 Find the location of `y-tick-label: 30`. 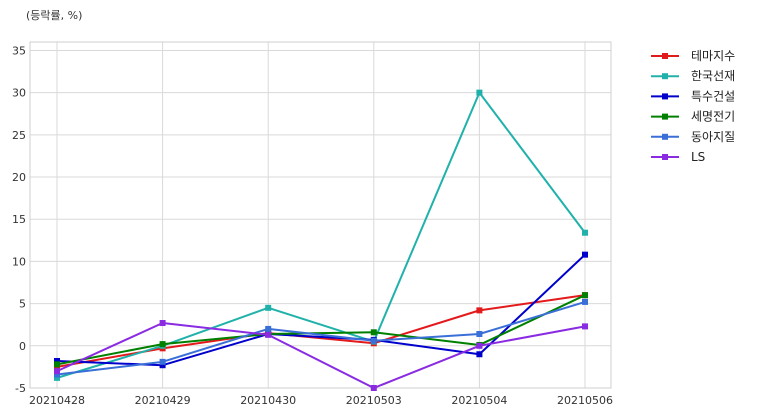

y-tick-label: 30 is located at coordinates (19, 93).